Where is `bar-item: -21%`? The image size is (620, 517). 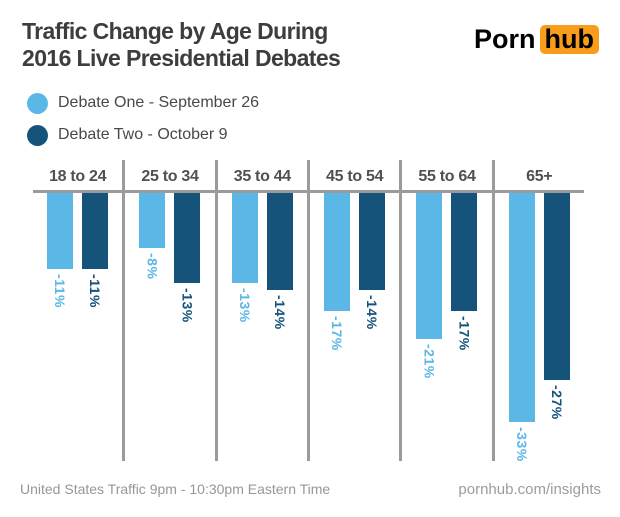
bar-item: -21% is located at coordinates (429, 286).